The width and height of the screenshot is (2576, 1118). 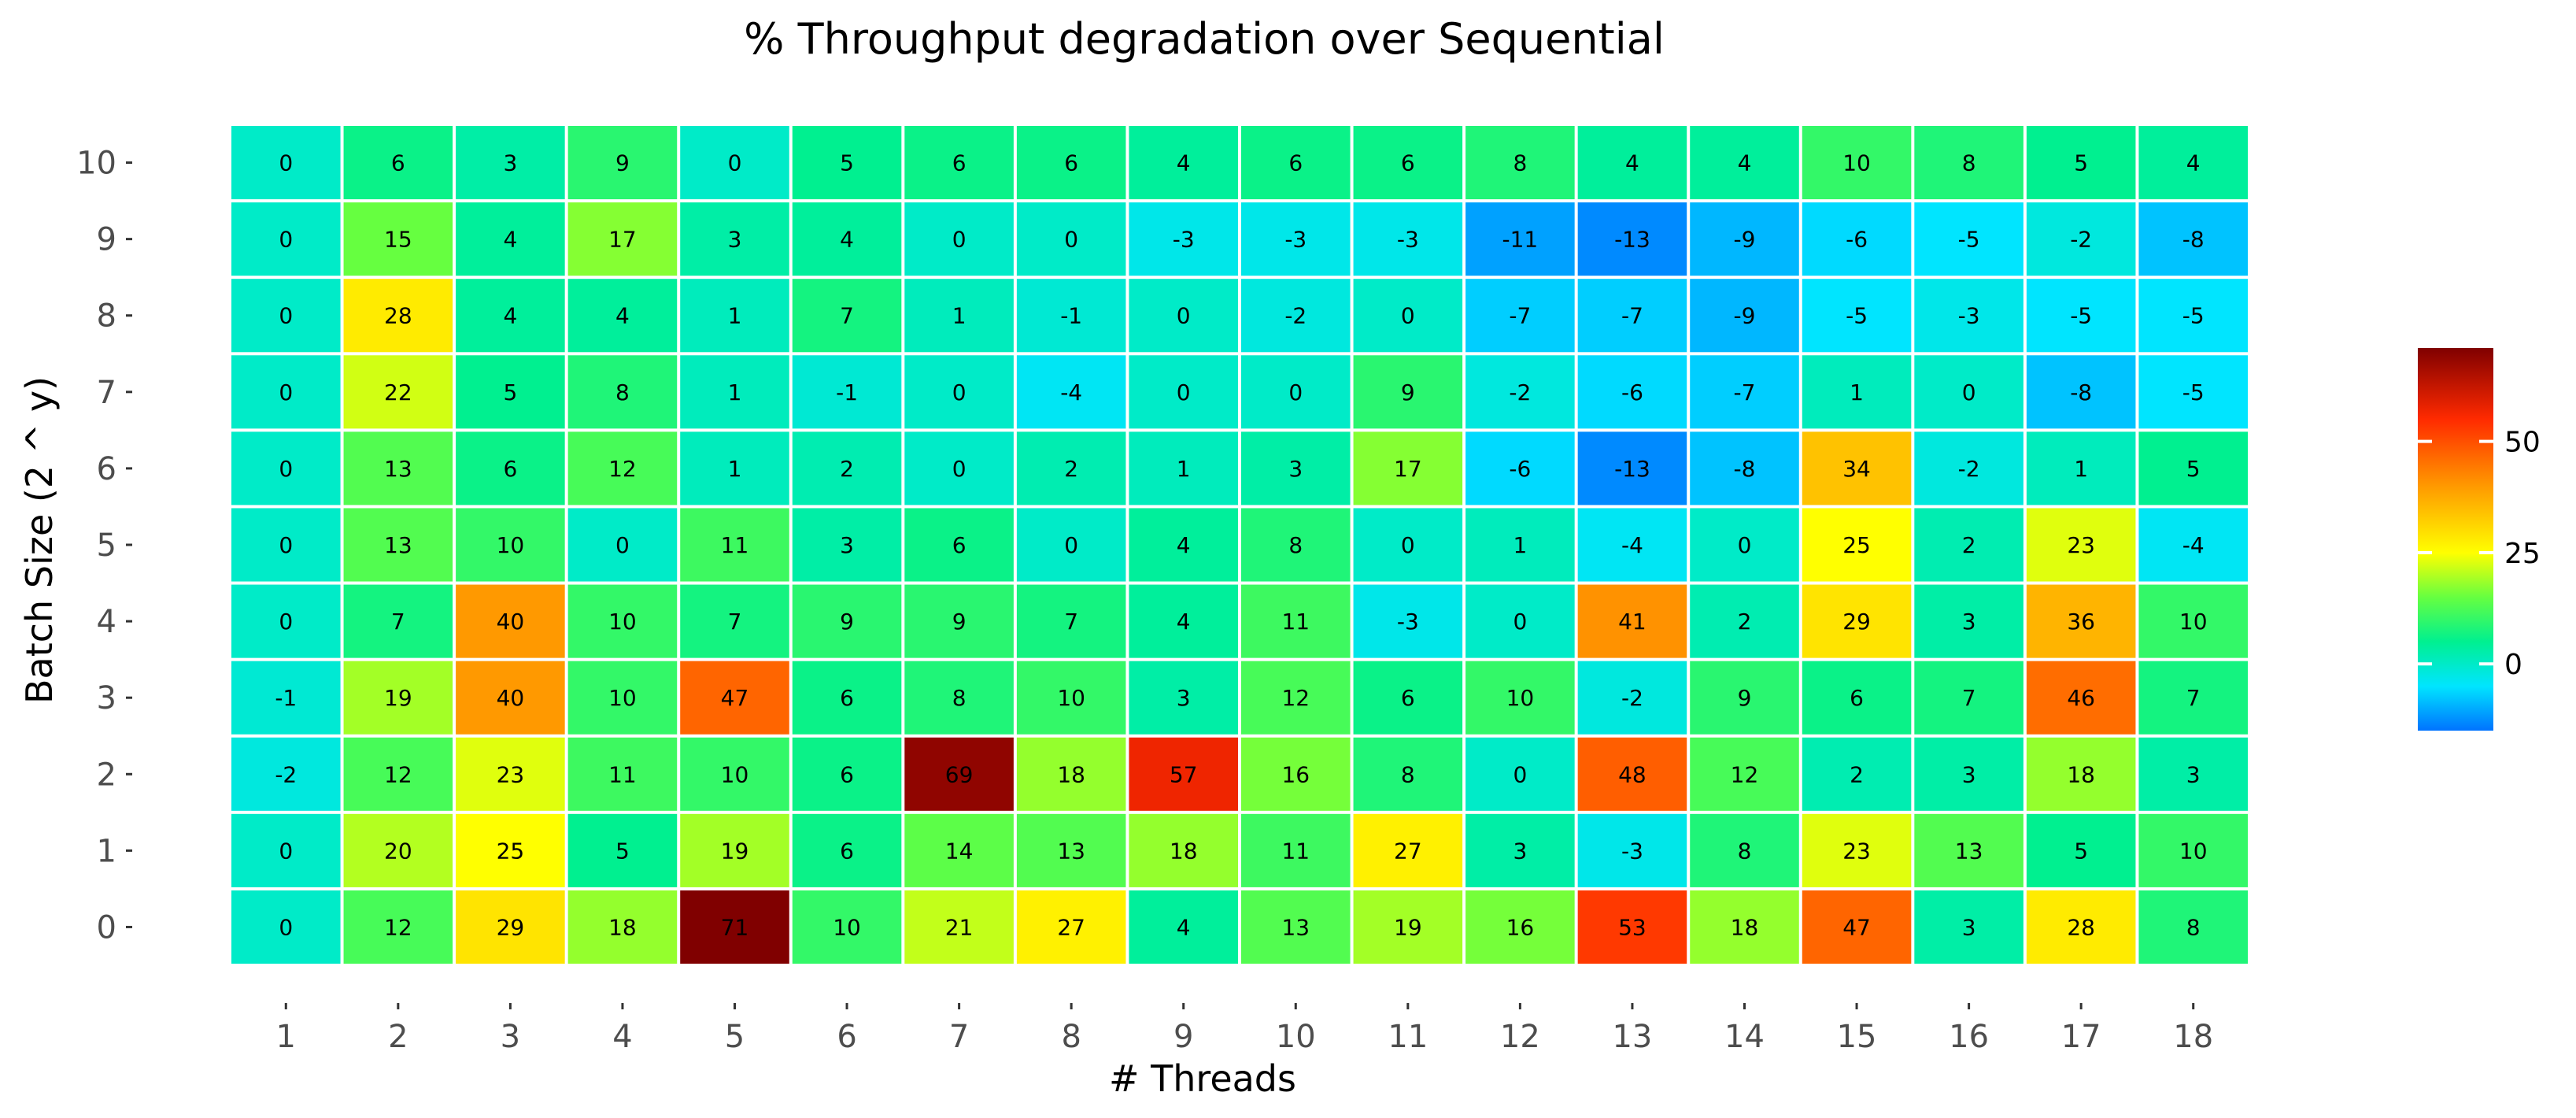 I want to click on cell-value-label: -1, so click(x=1071, y=316).